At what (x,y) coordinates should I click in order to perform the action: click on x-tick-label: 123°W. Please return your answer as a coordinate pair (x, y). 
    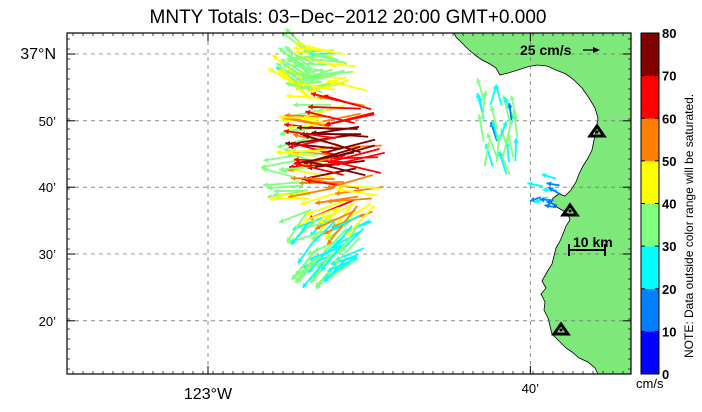
    Looking at the image, I should click on (208, 394).